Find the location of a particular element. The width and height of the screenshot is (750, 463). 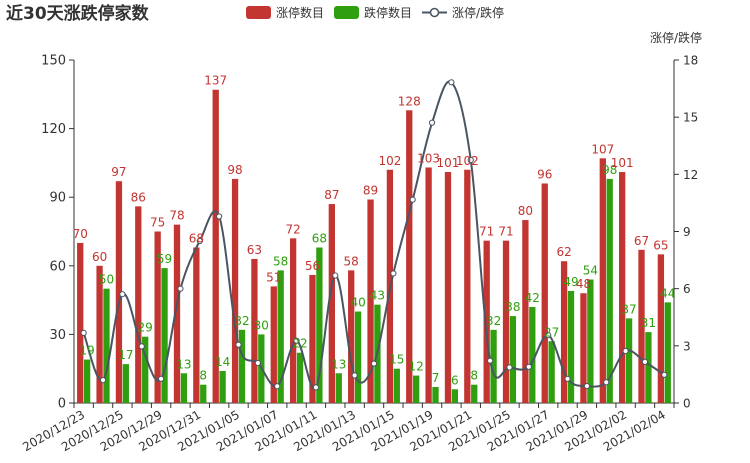

data-label-up: 107 is located at coordinates (602, 149).